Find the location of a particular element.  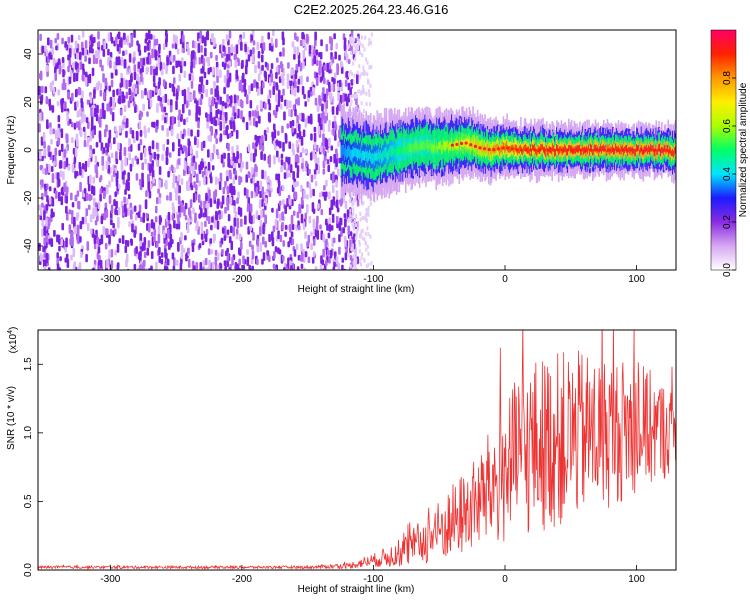

spectrogram-x-ticks: -300 -200 -100 0 100 is located at coordinates (372, 275).